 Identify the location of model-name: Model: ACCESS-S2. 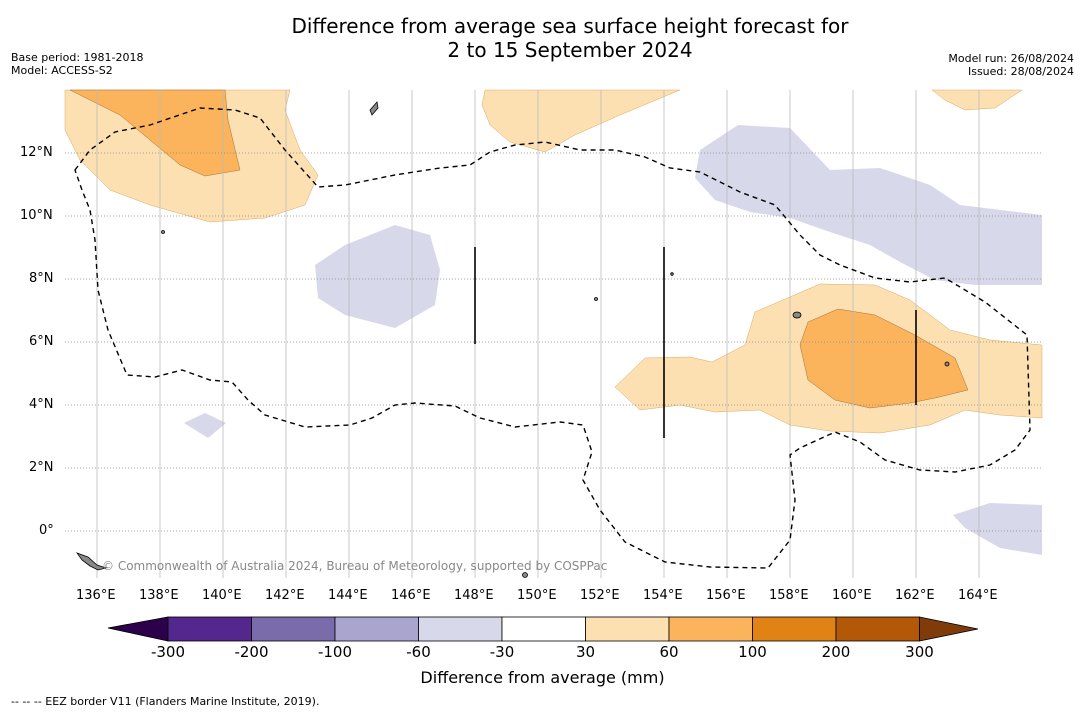
(62, 70).